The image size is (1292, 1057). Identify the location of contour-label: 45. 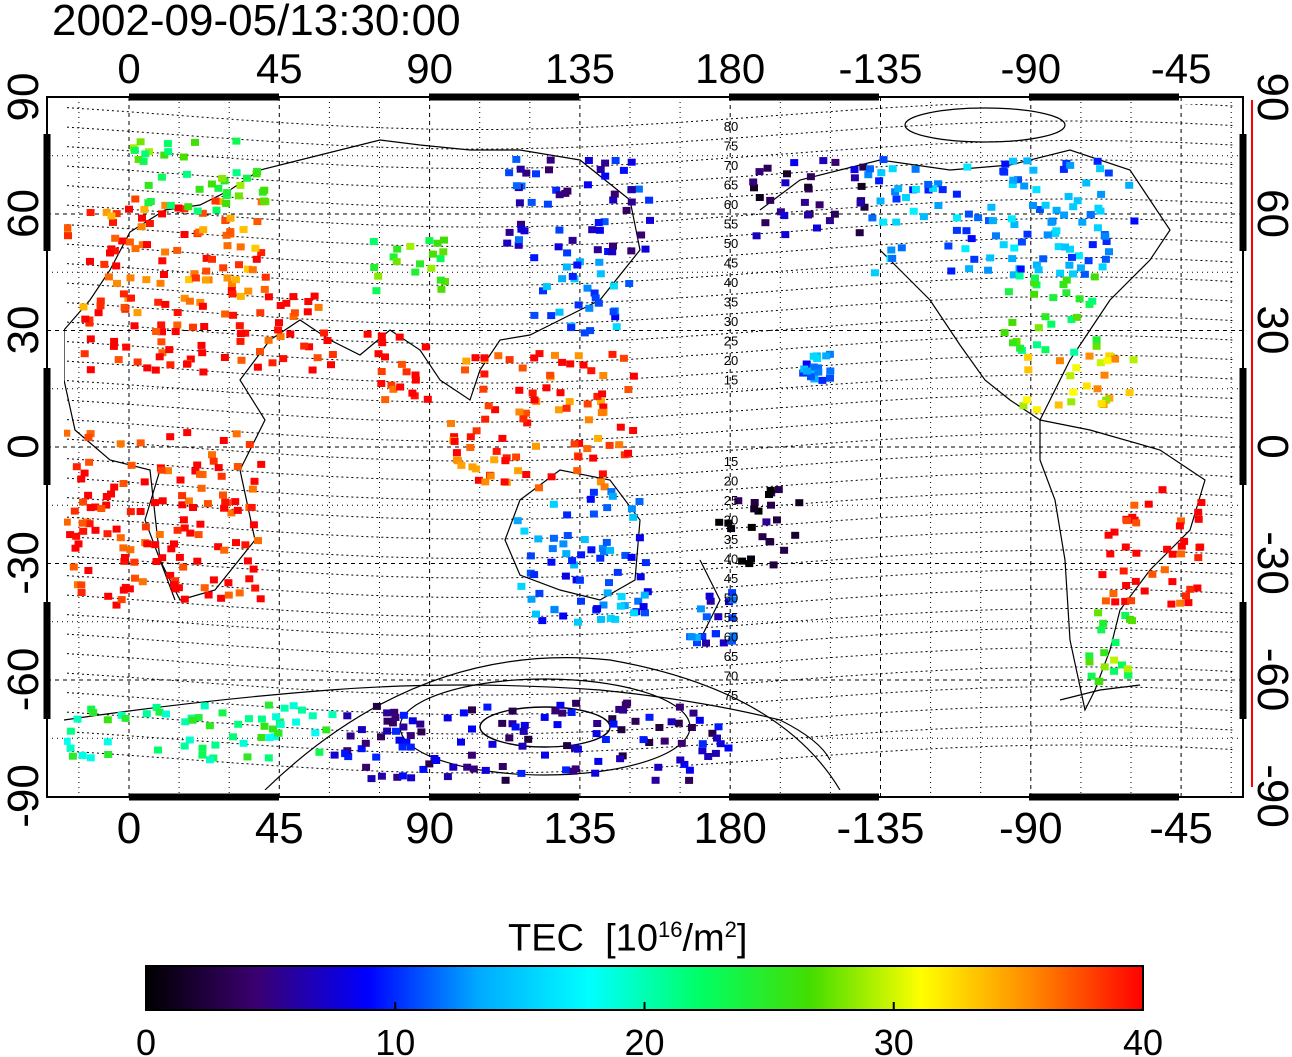
(731, 263).